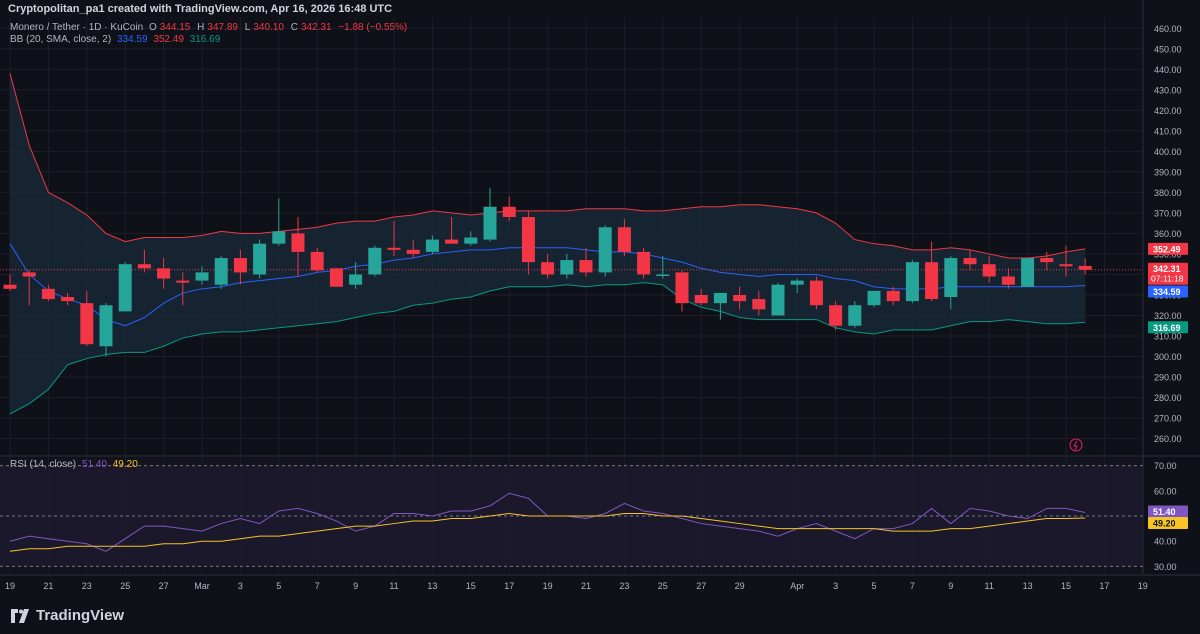 This screenshot has width=1200, height=634. Describe the element at coordinates (1168, 70) in the screenshot. I see `price-tick-label: 440.00` at that location.